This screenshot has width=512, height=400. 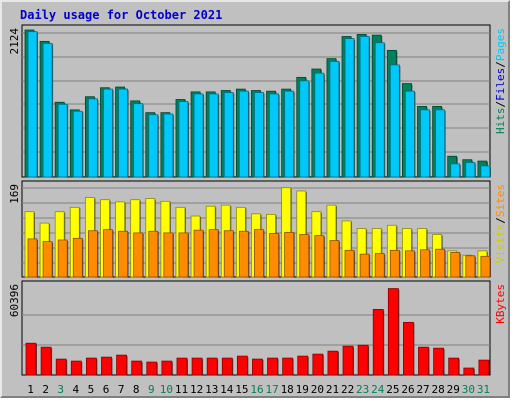 I want to click on x-tick-day: 24, so click(x=378, y=389).